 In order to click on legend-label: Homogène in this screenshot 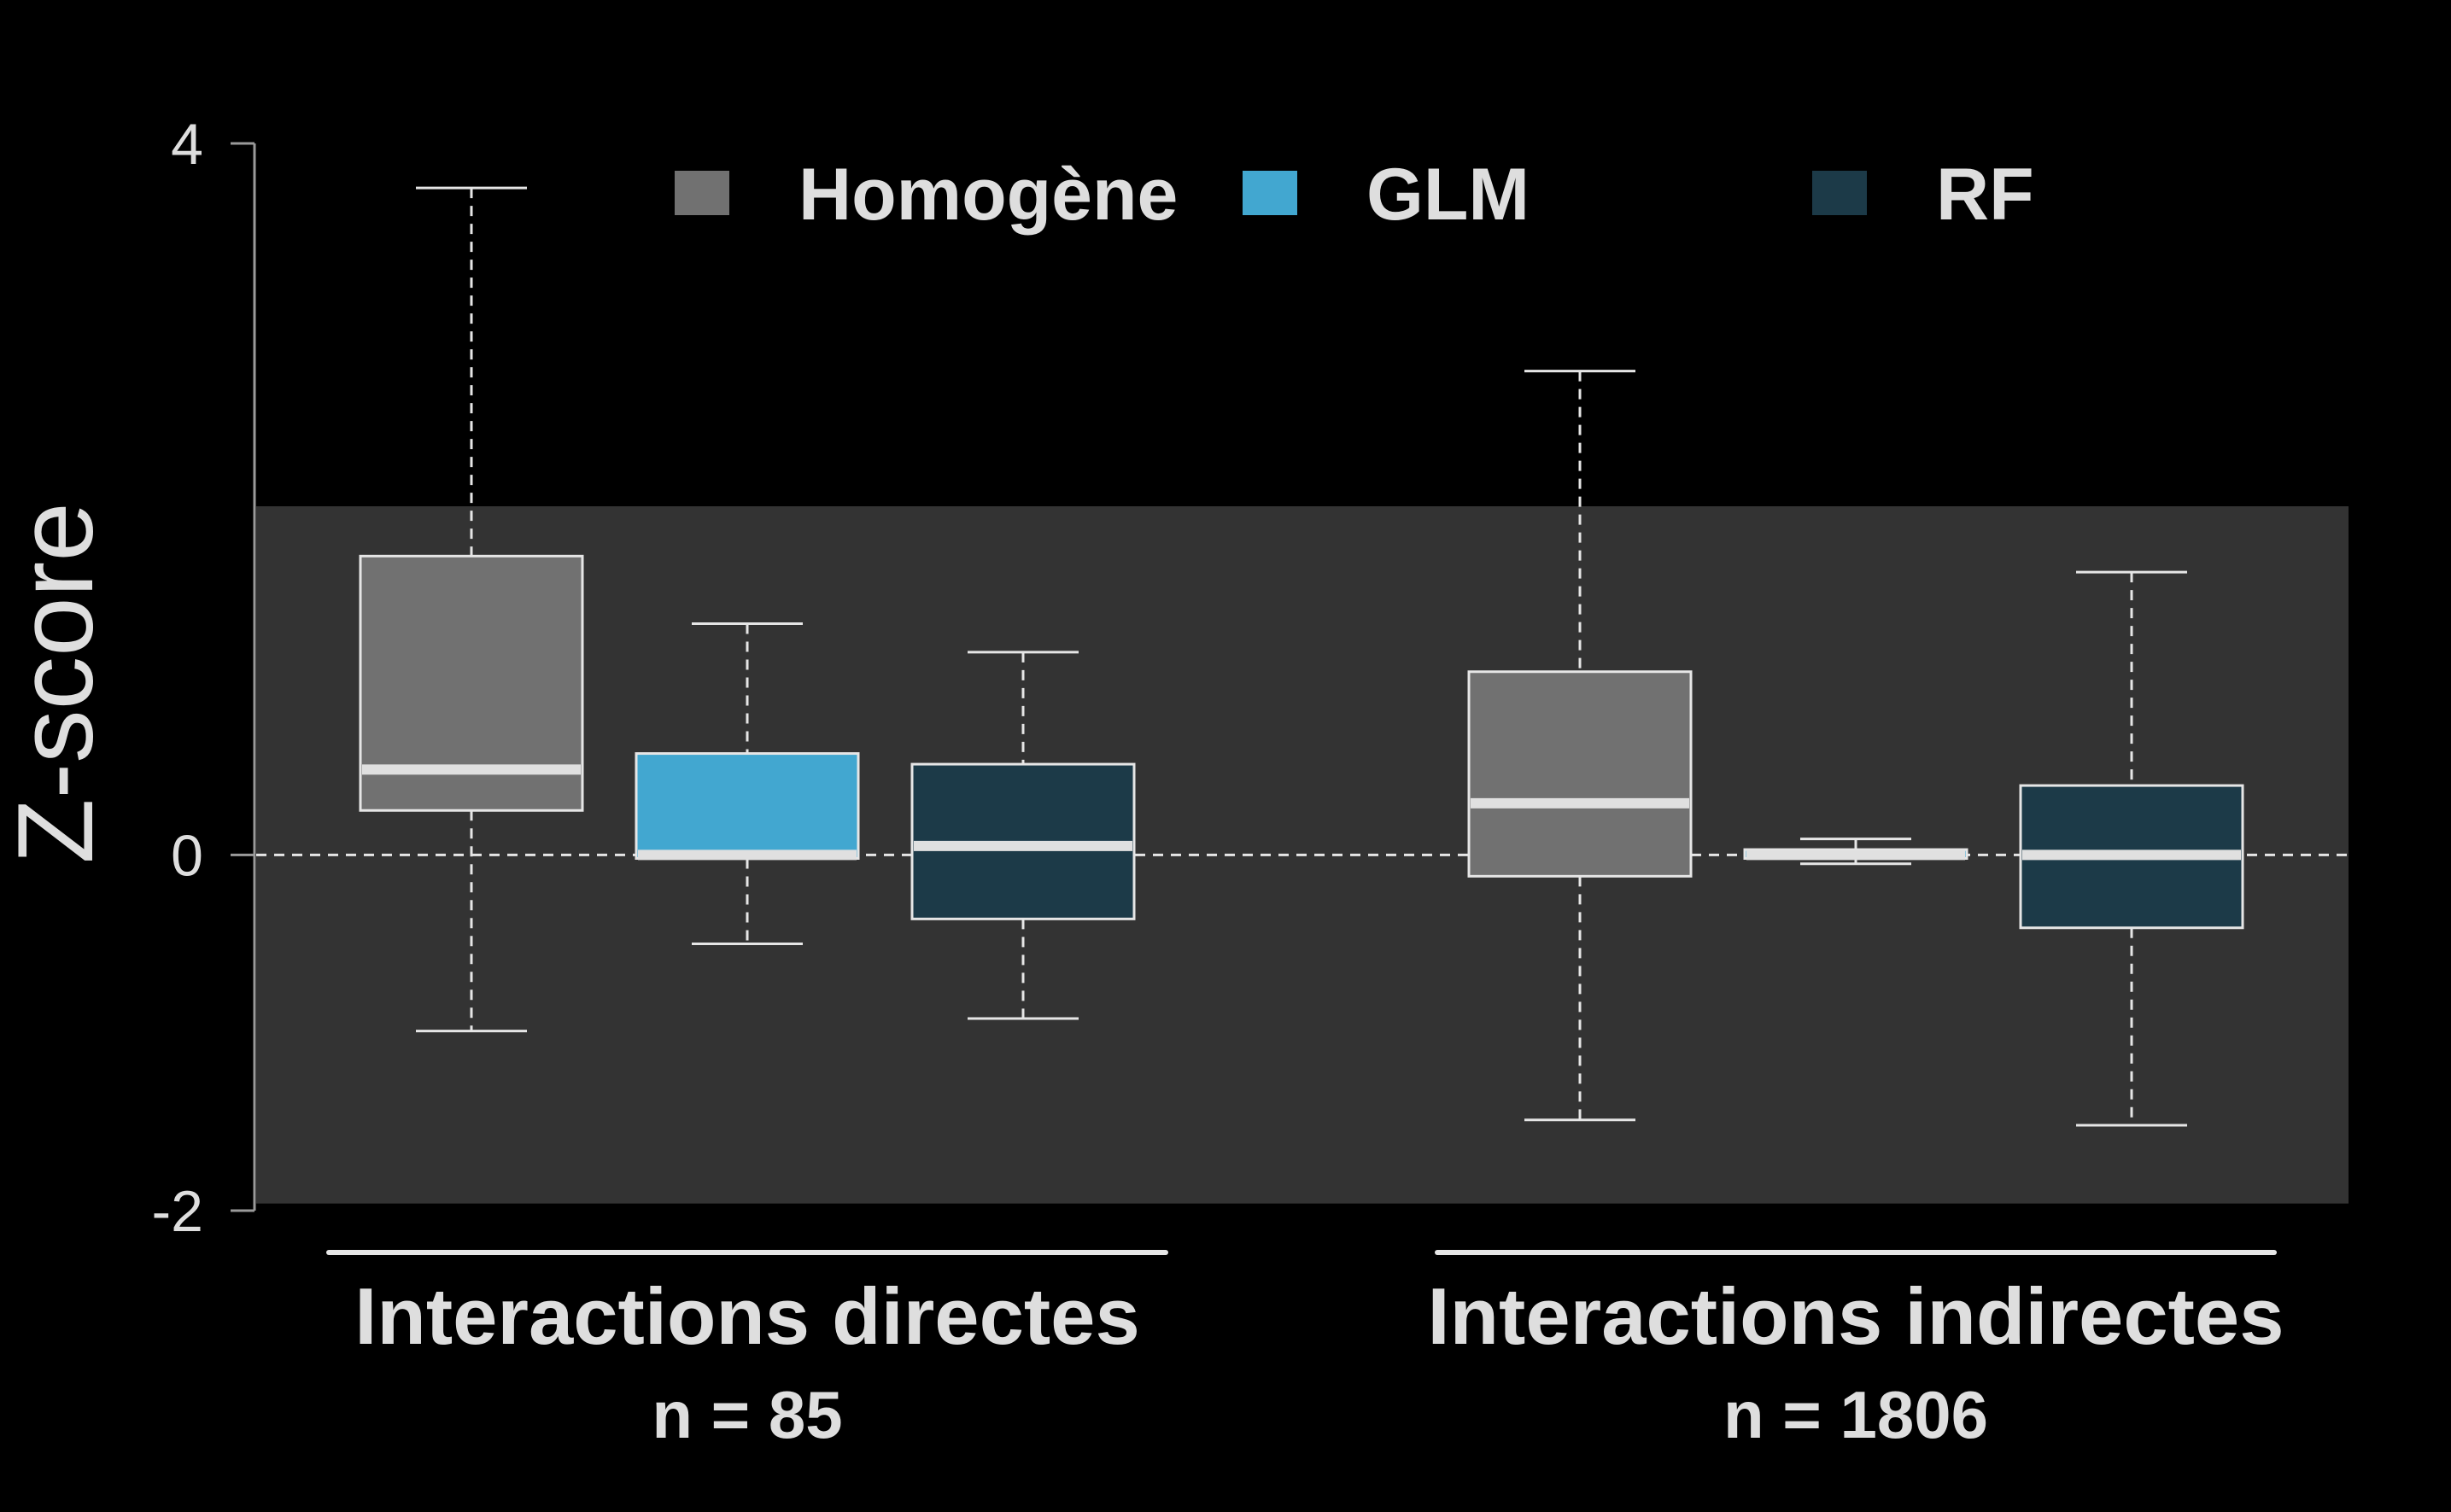, I will do `click(988, 195)`.